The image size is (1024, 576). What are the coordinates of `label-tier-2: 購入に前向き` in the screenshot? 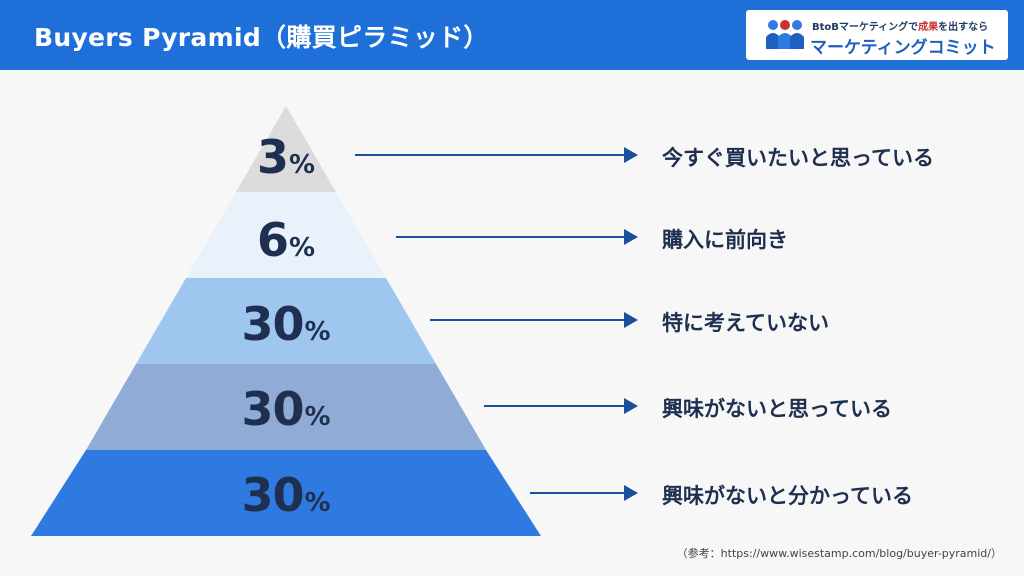 It's located at (725, 240).